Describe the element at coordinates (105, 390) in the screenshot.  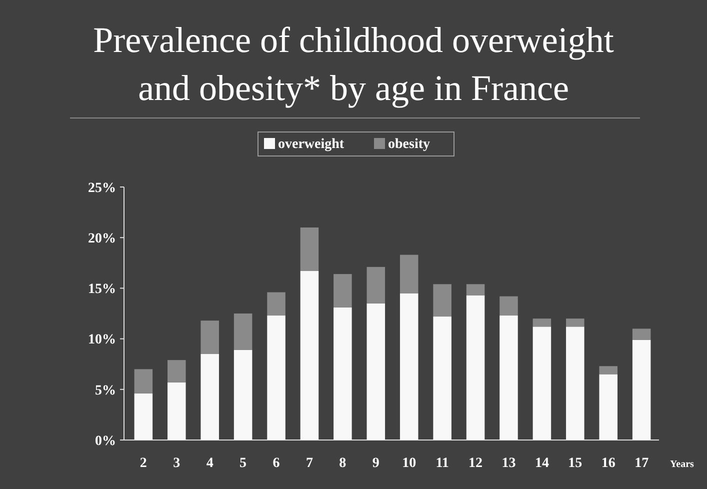
I see `y-tick-label: 5%` at that location.